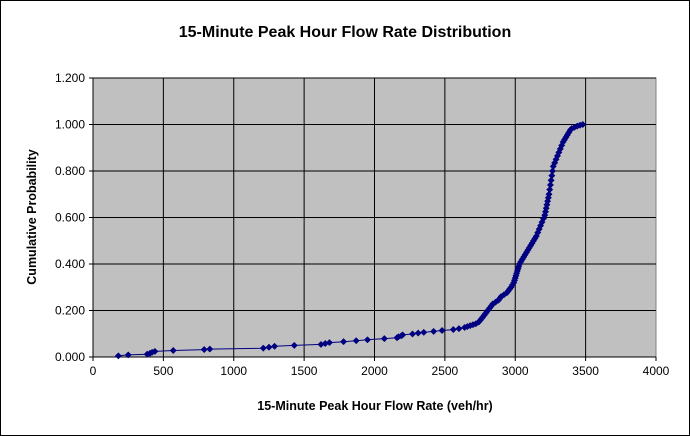 The image size is (690, 436). I want to click on x-tick-label: 2500, so click(445, 371).